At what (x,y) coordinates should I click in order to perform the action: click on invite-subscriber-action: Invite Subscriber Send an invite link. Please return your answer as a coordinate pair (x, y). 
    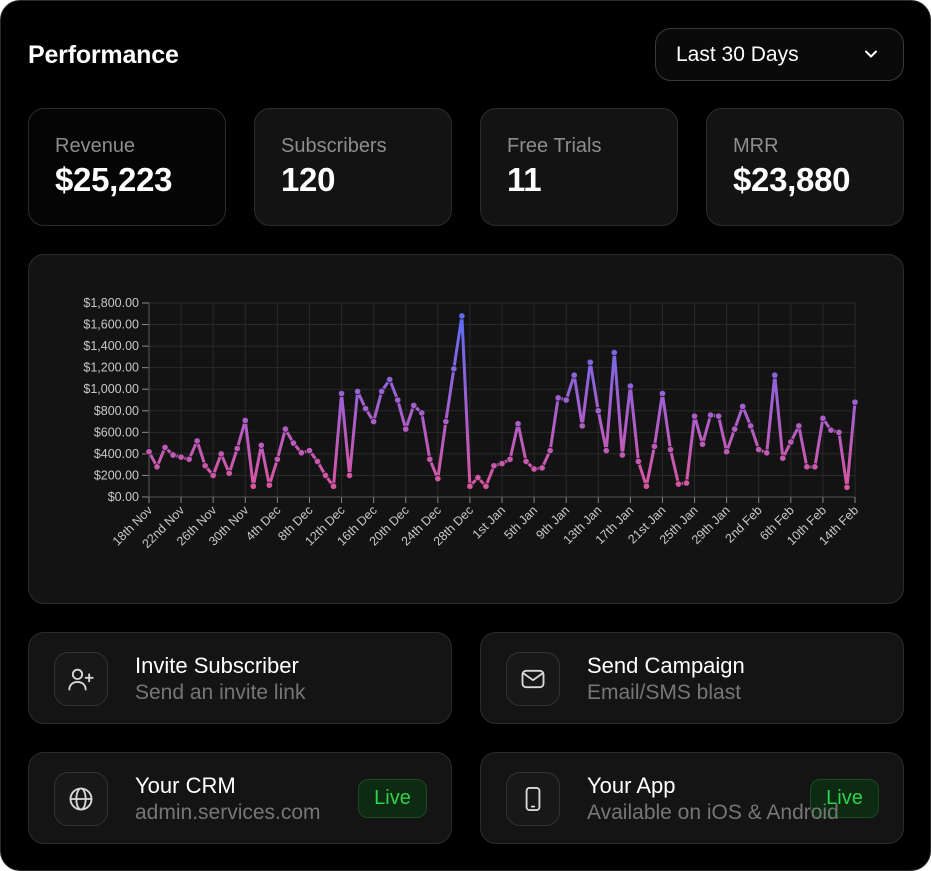
    Looking at the image, I should click on (240, 678).